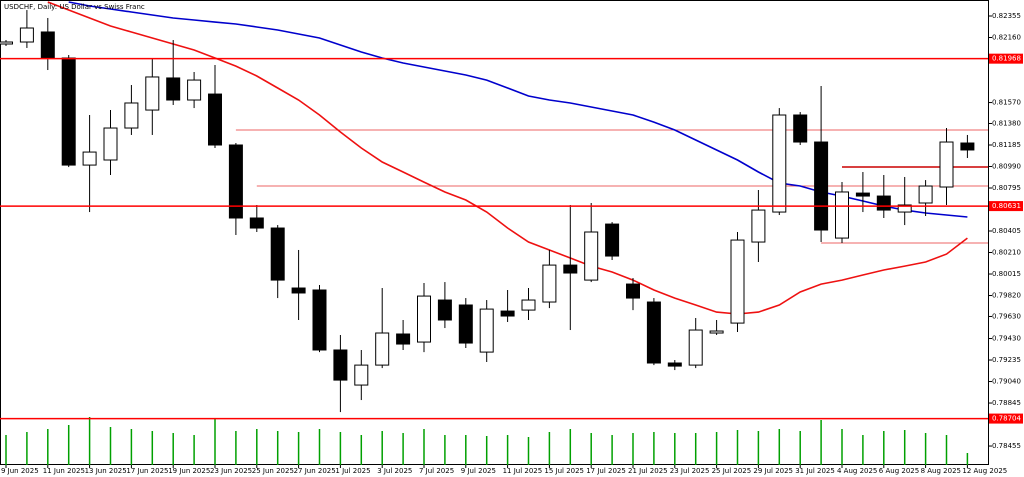 This screenshot has height=477, width=1024. What do you see at coordinates (1006, 339) in the screenshot?
I see `y-tick-label: 0.79430` at bounding box center [1006, 339].